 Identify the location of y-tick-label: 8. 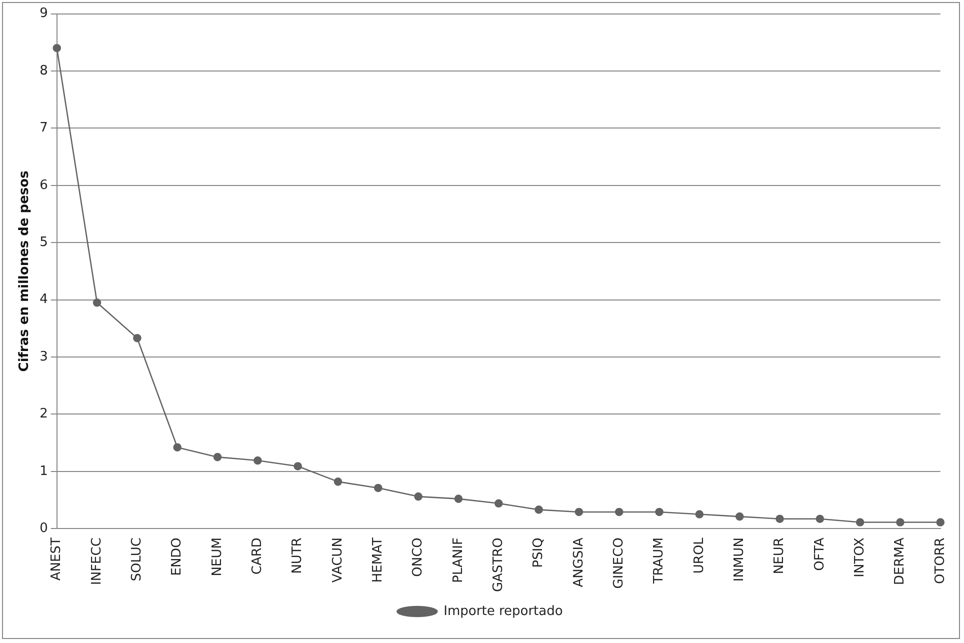
(44, 70).